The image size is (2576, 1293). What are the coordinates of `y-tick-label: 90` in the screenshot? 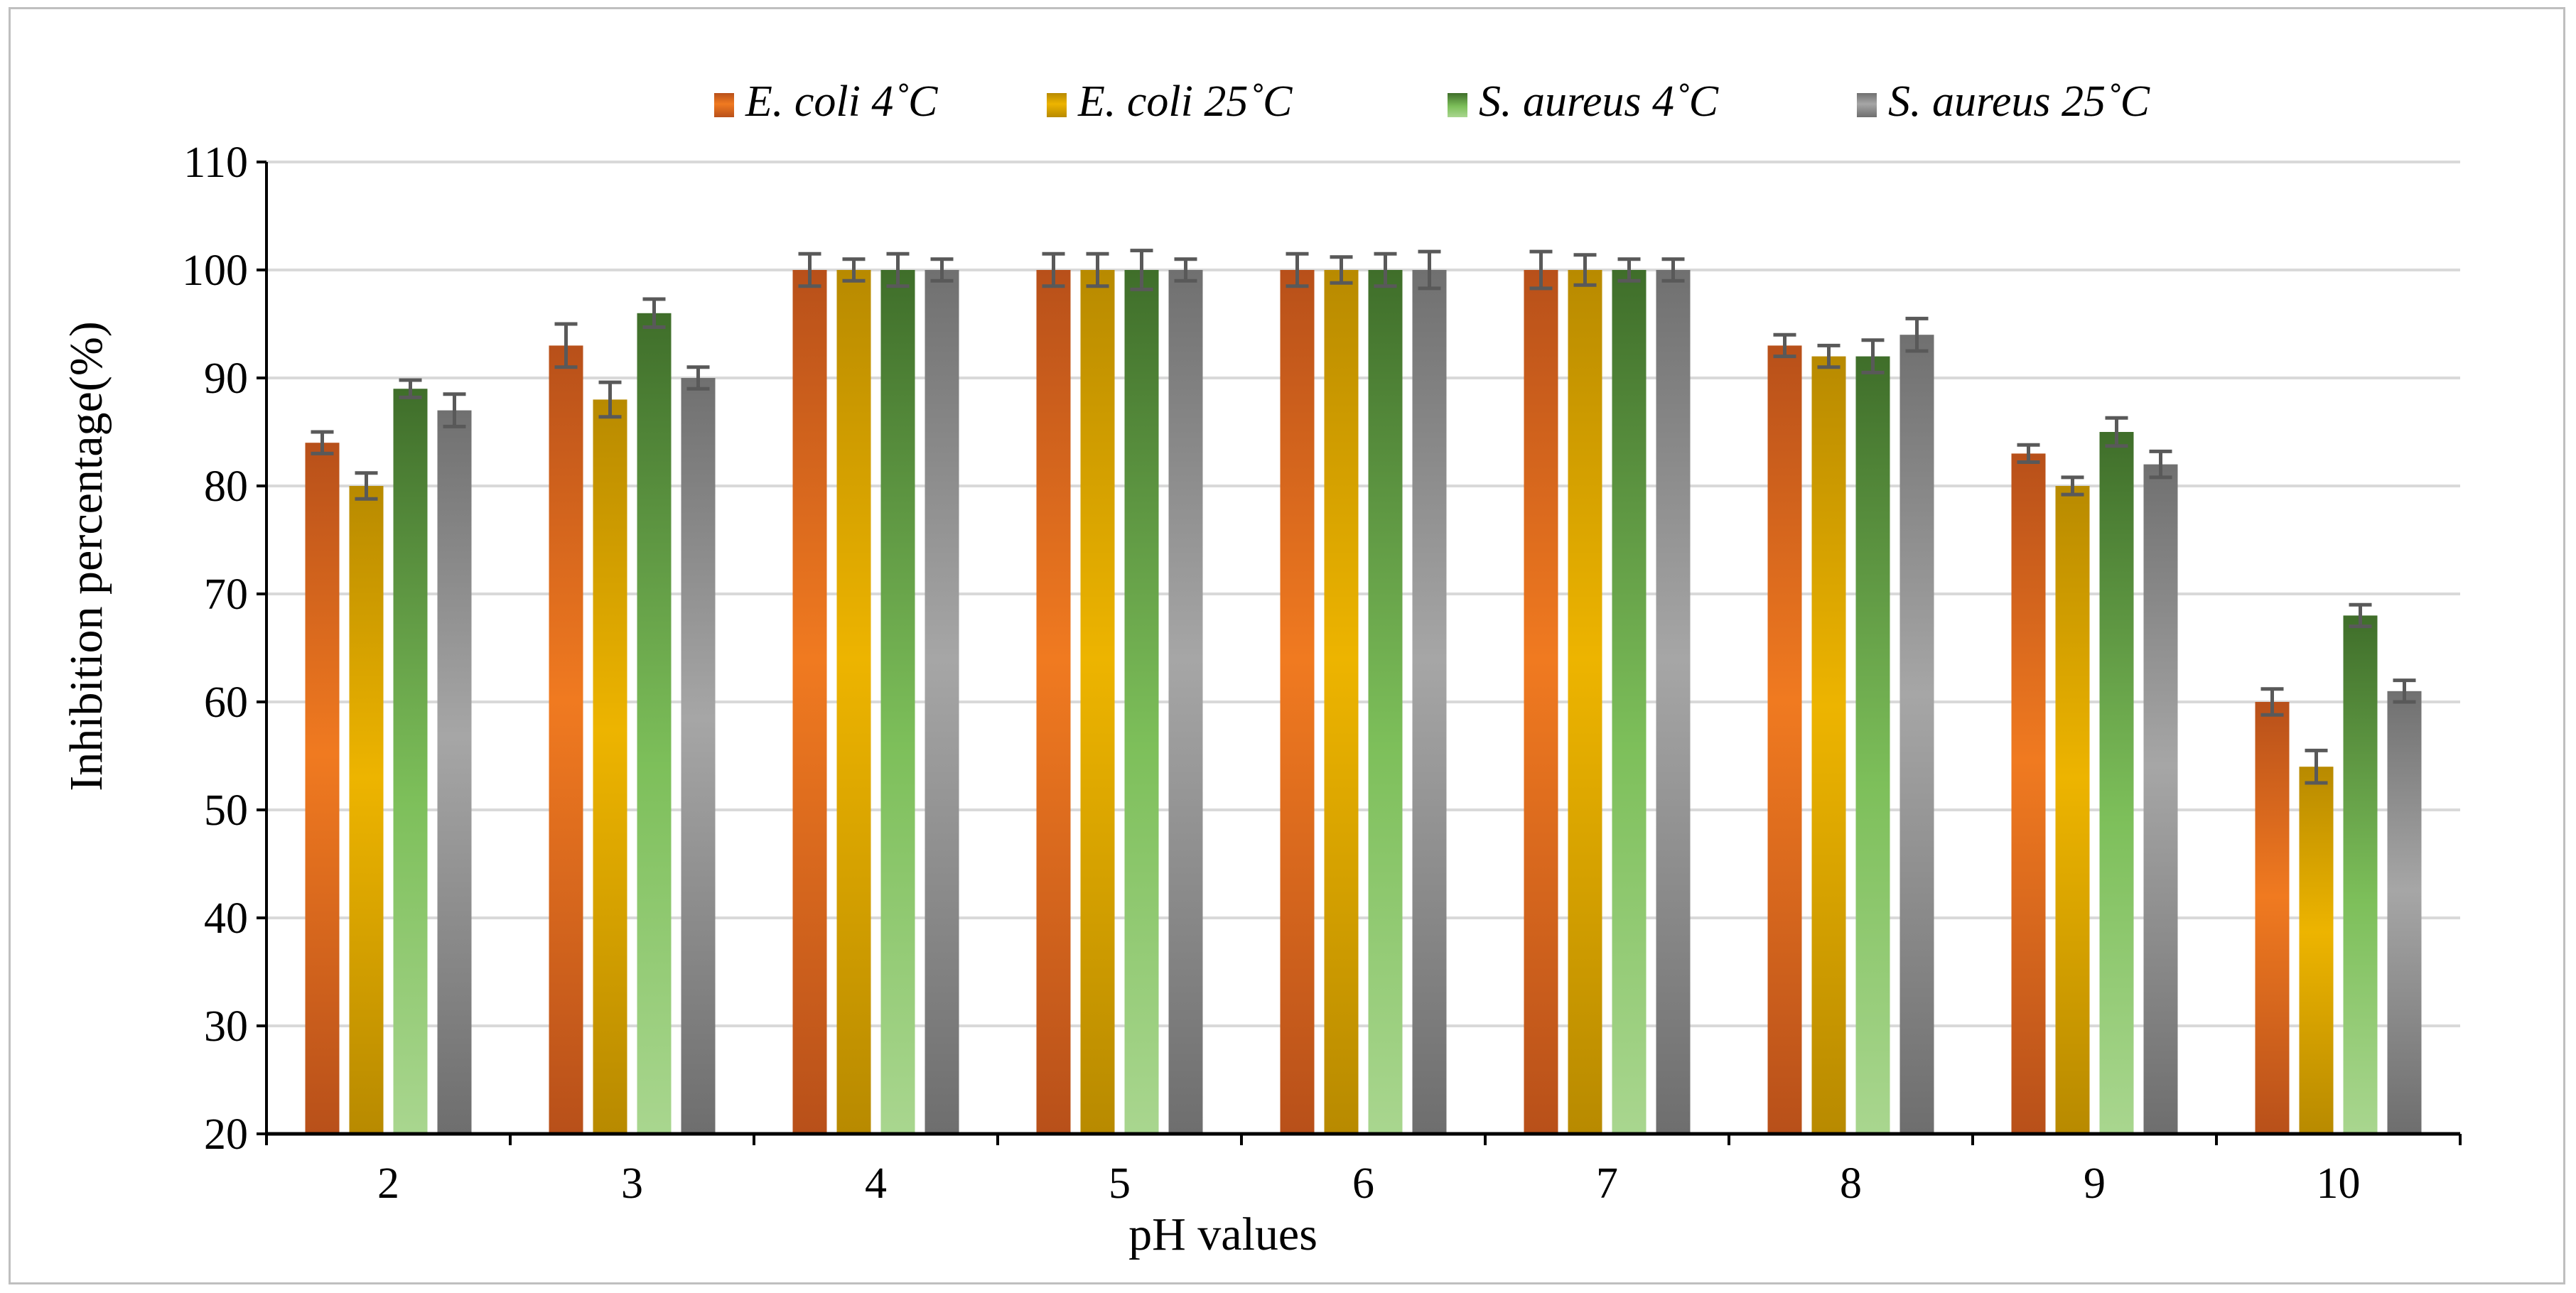 It's located at (226, 379).